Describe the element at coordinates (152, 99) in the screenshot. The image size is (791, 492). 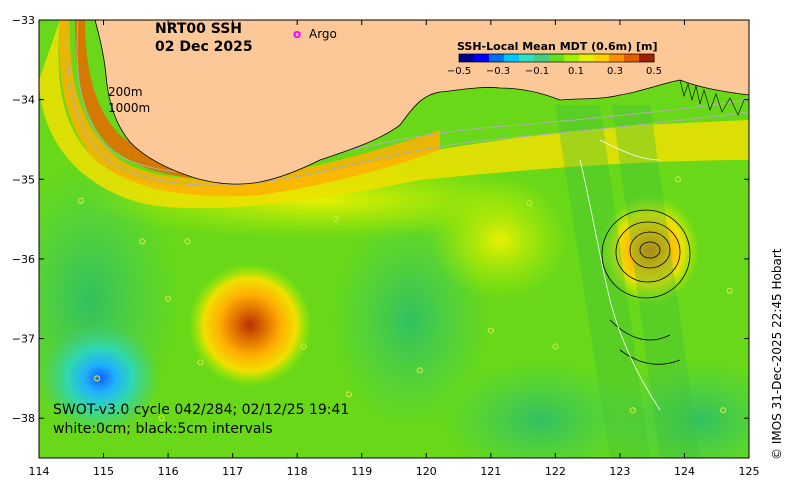
I see `coastal-current-hot` at that location.